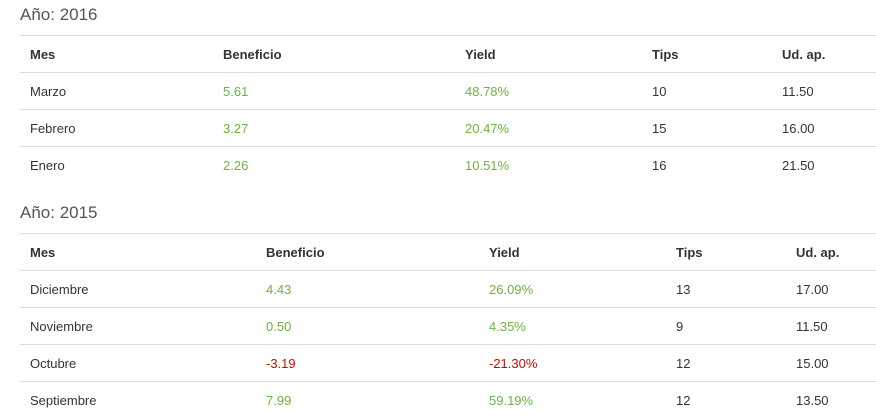  I want to click on table-cell: 3.27, so click(334, 128).